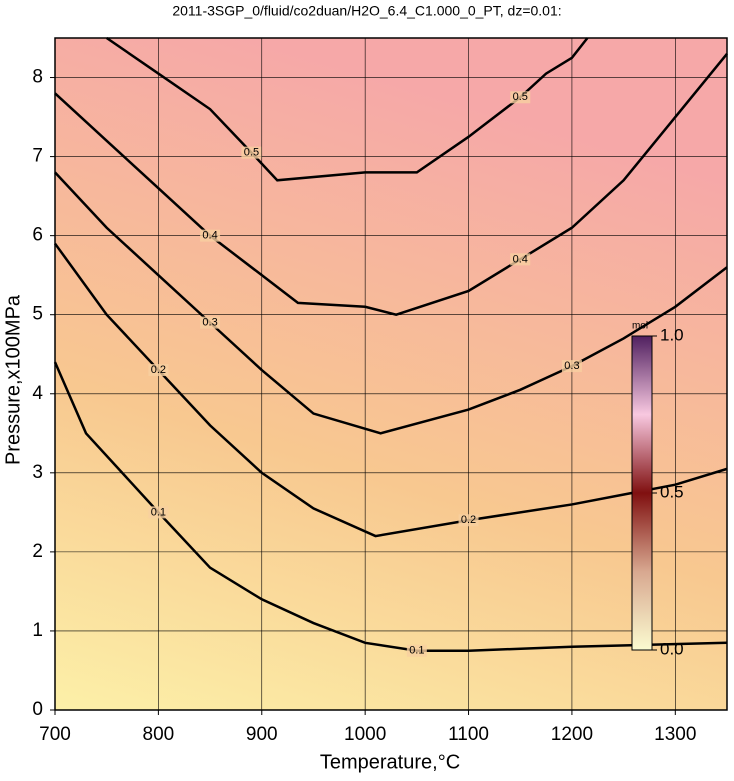 Image resolution: width=734 pixels, height=781 pixels. Describe the element at coordinates (37, 77) in the screenshot. I see `y-tick-label: 8` at that location.